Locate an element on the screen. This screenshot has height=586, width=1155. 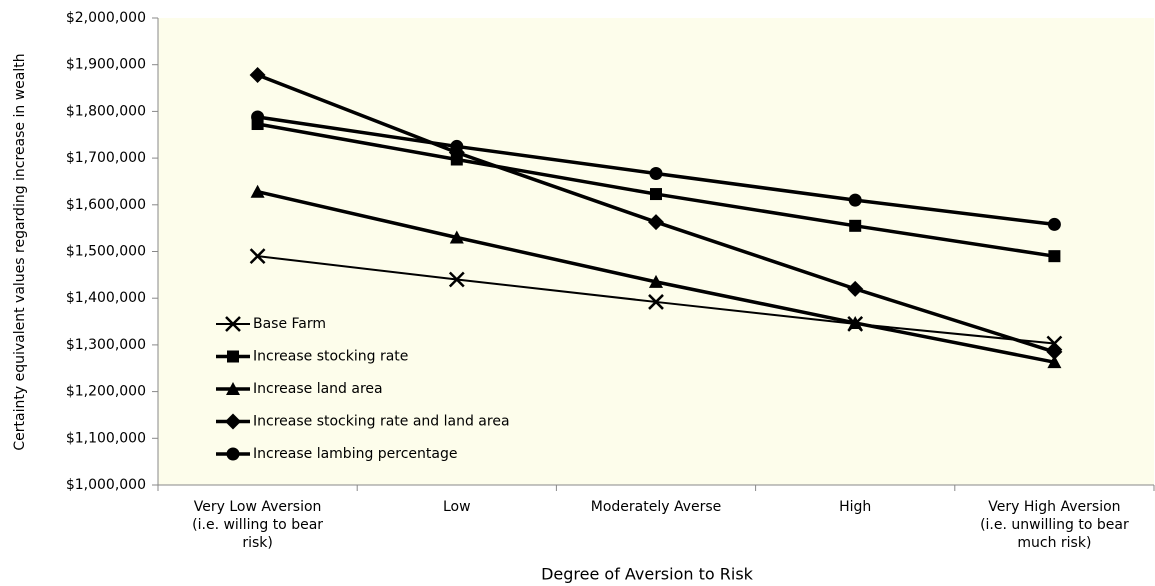
x-tick-label: Low is located at coordinates (457, 507).